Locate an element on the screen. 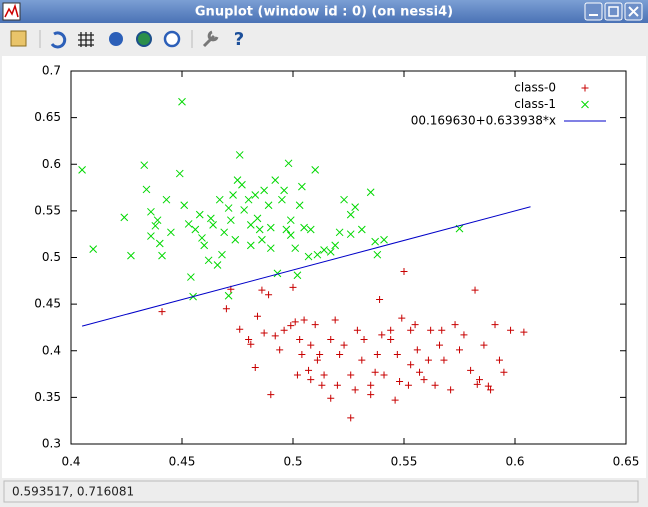 Image resolution: width=648 pixels, height=507 pixels. toolbar-buttons: ? is located at coordinates (127, 39).